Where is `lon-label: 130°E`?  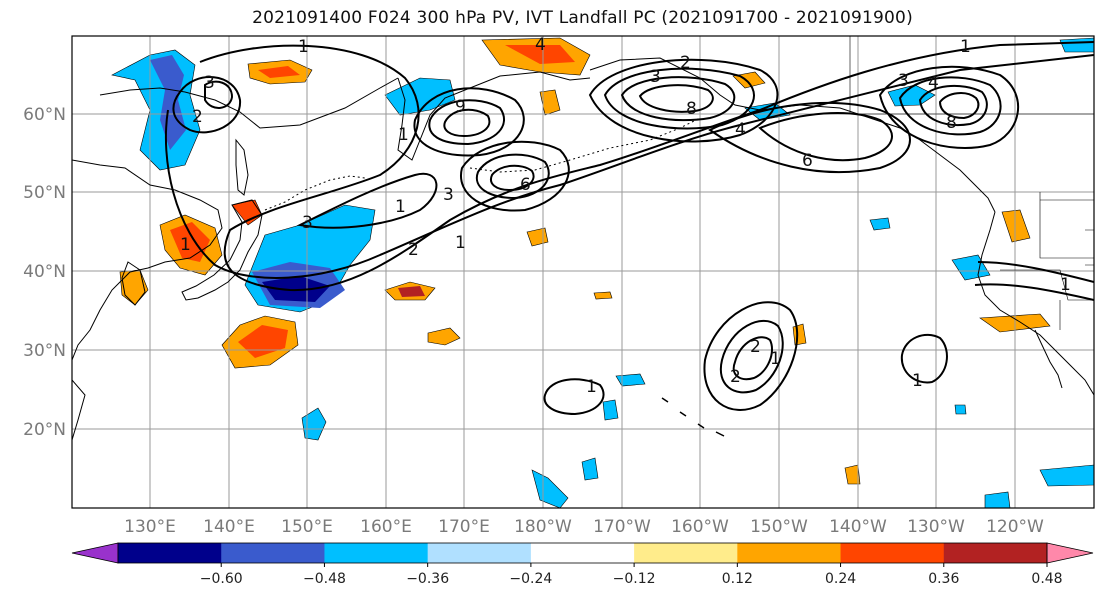 lon-label: 130°E is located at coordinates (150, 527).